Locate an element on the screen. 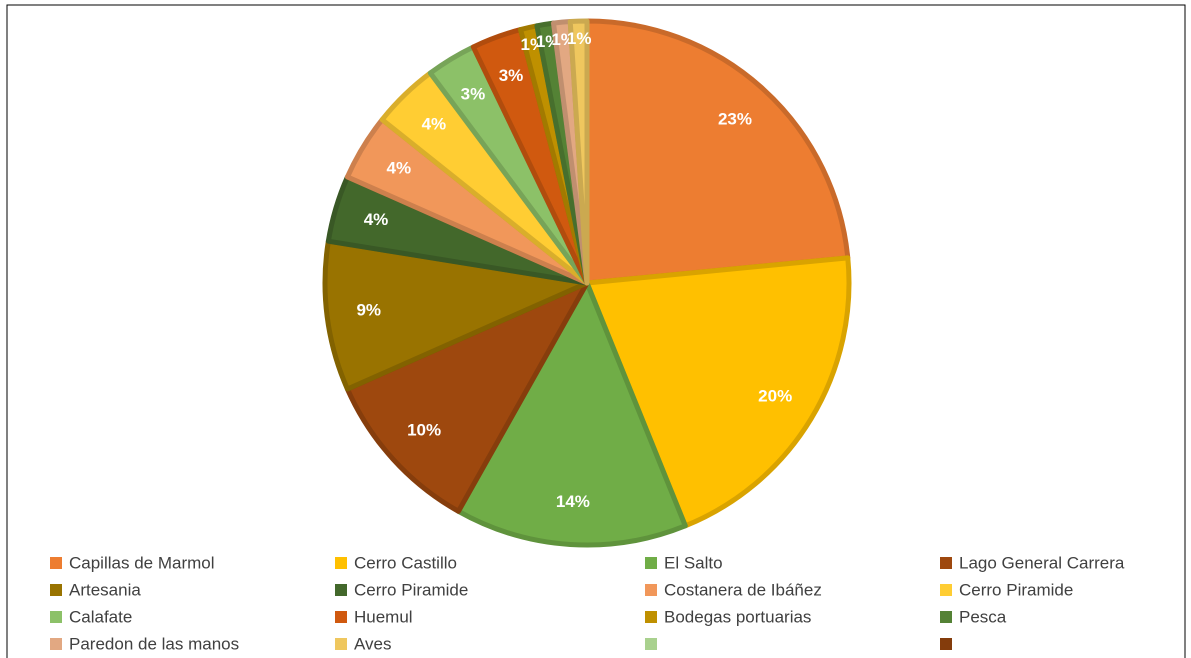 This screenshot has width=1191, height=658. data-label: 10% is located at coordinates (424, 429).